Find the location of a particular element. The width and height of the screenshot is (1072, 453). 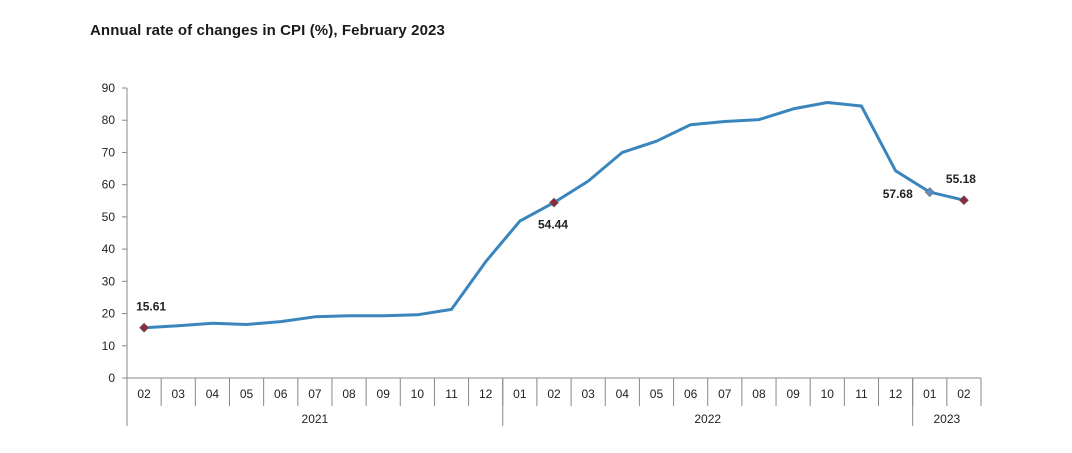

y-tick-label: 10 is located at coordinates (109, 346).